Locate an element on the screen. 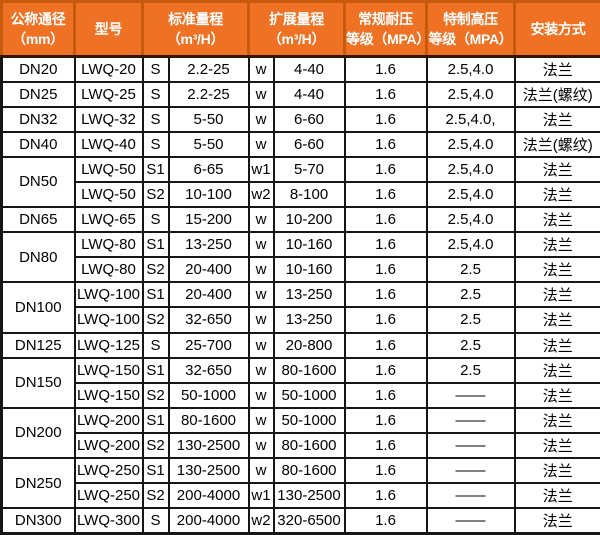 The height and width of the screenshot is (535, 600). table-cell: DN125 is located at coordinates (38, 345).